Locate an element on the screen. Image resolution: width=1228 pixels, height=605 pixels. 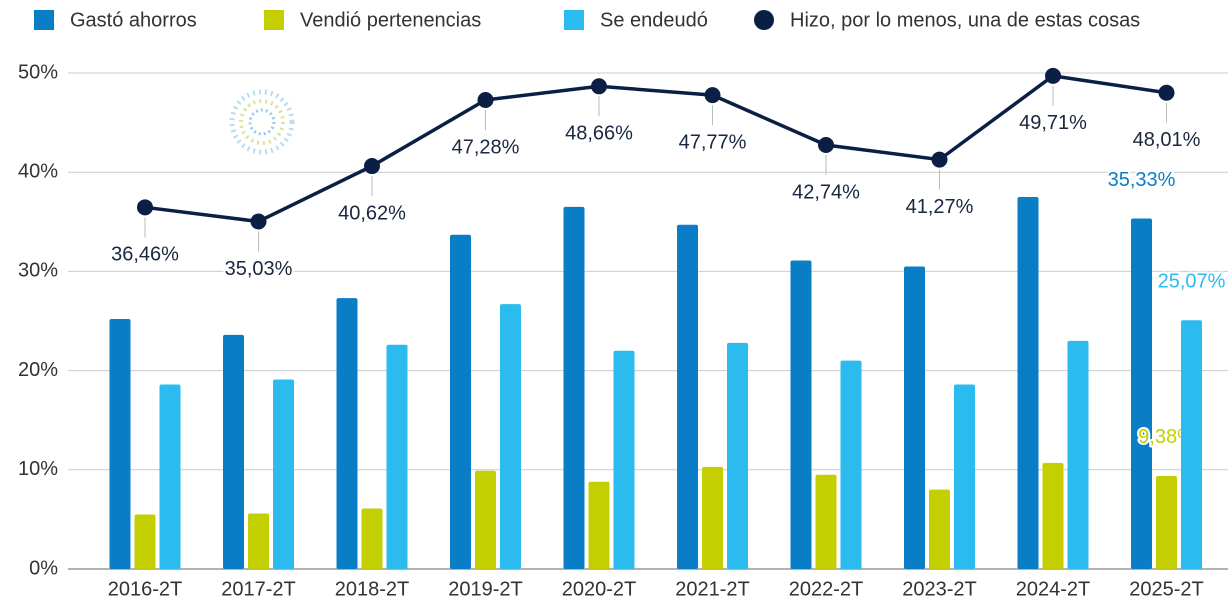
data-label: 48,01% is located at coordinates (1167, 140).